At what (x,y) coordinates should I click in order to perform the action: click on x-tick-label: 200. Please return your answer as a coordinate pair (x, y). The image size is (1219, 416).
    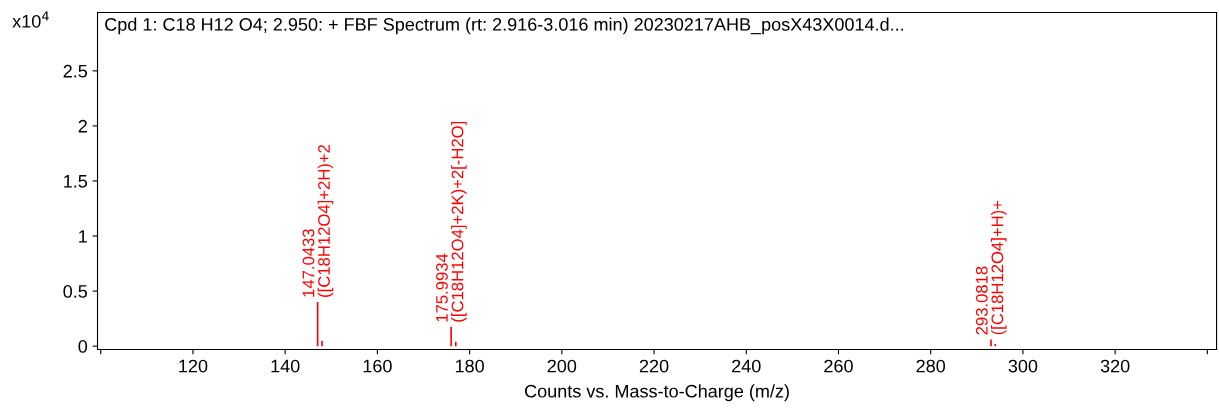
    Looking at the image, I should click on (562, 366).